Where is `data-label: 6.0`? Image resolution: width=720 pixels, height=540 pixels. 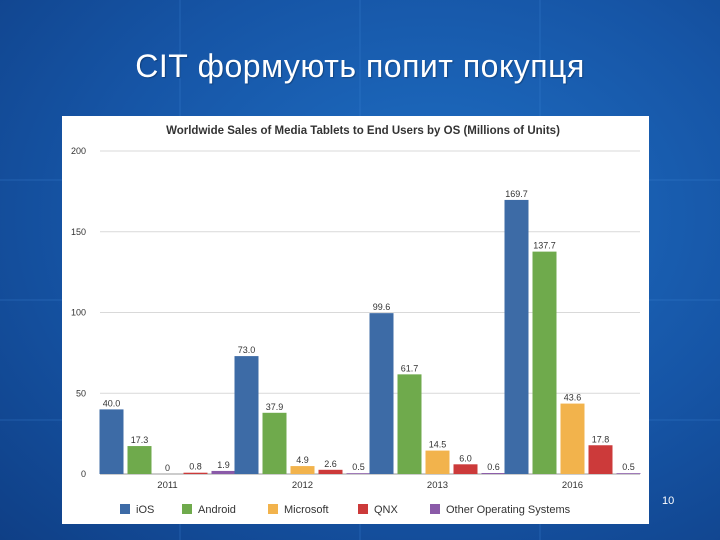
data-label: 6.0 is located at coordinates (465, 458).